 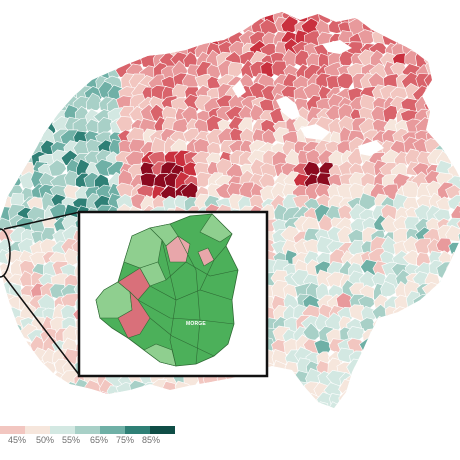 What do you see at coordinates (5, 253) in the screenshot?
I see `callout-circle` at bounding box center [5, 253].